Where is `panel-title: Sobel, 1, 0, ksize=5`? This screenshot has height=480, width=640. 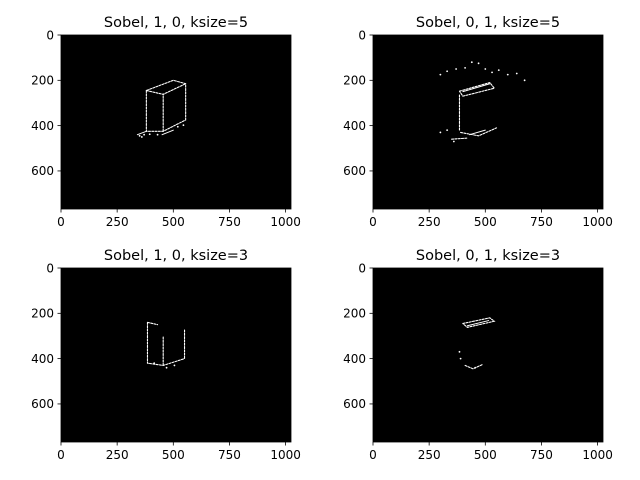
panel-title: Sobel, 1, 0, ksize=5 is located at coordinates (176, 23).